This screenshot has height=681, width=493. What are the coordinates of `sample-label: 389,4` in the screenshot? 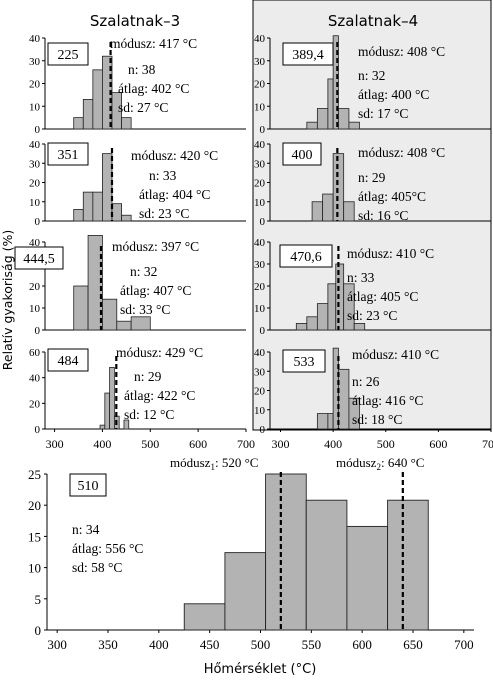 It's located at (308, 55).